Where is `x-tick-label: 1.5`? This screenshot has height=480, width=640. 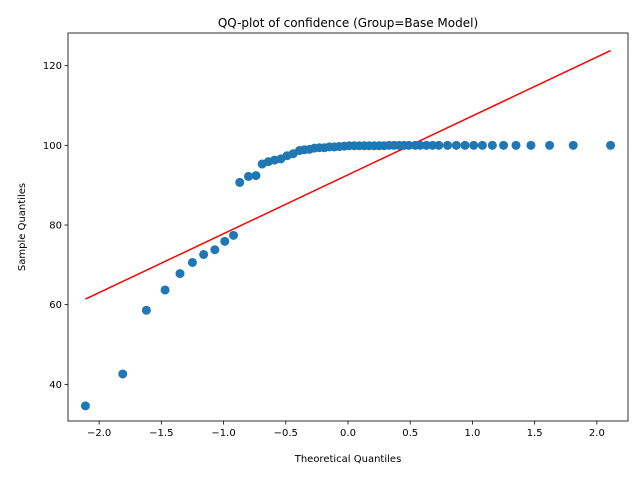
x-tick-label: 1.5 is located at coordinates (535, 433).